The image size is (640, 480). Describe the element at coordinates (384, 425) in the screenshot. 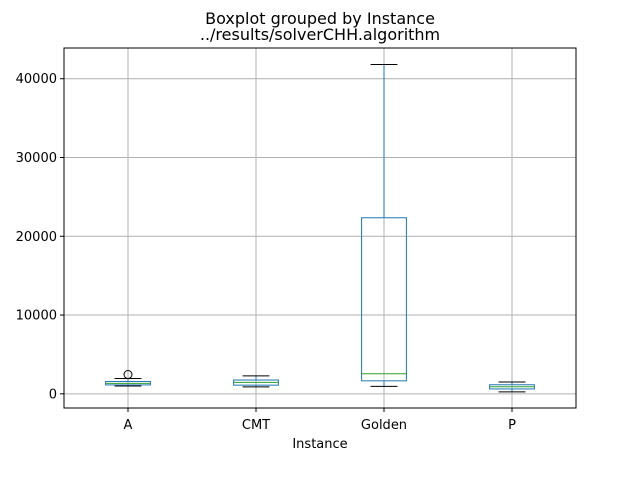

I see `x-tick-label: Golden` at that location.